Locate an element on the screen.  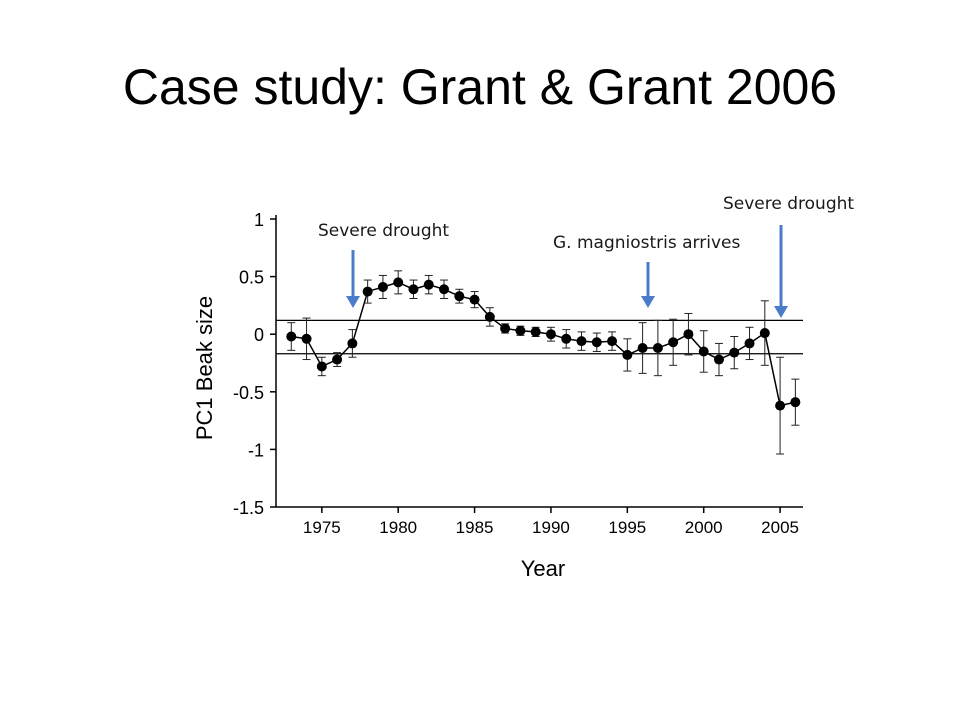
x-tick-label: 2005 is located at coordinates (780, 527).